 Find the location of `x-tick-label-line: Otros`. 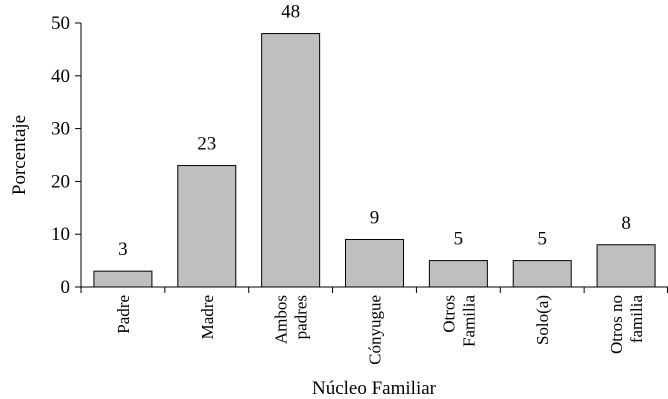

x-tick-label-line: Otros is located at coordinates (448, 314).